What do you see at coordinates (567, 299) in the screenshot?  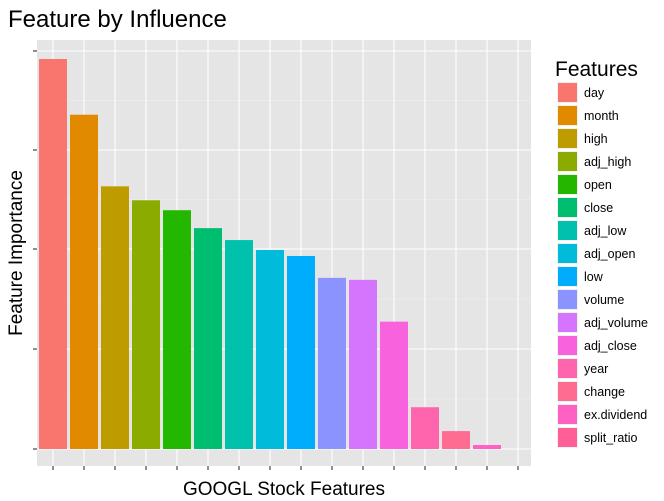 I see `legend-key-volume` at bounding box center [567, 299].